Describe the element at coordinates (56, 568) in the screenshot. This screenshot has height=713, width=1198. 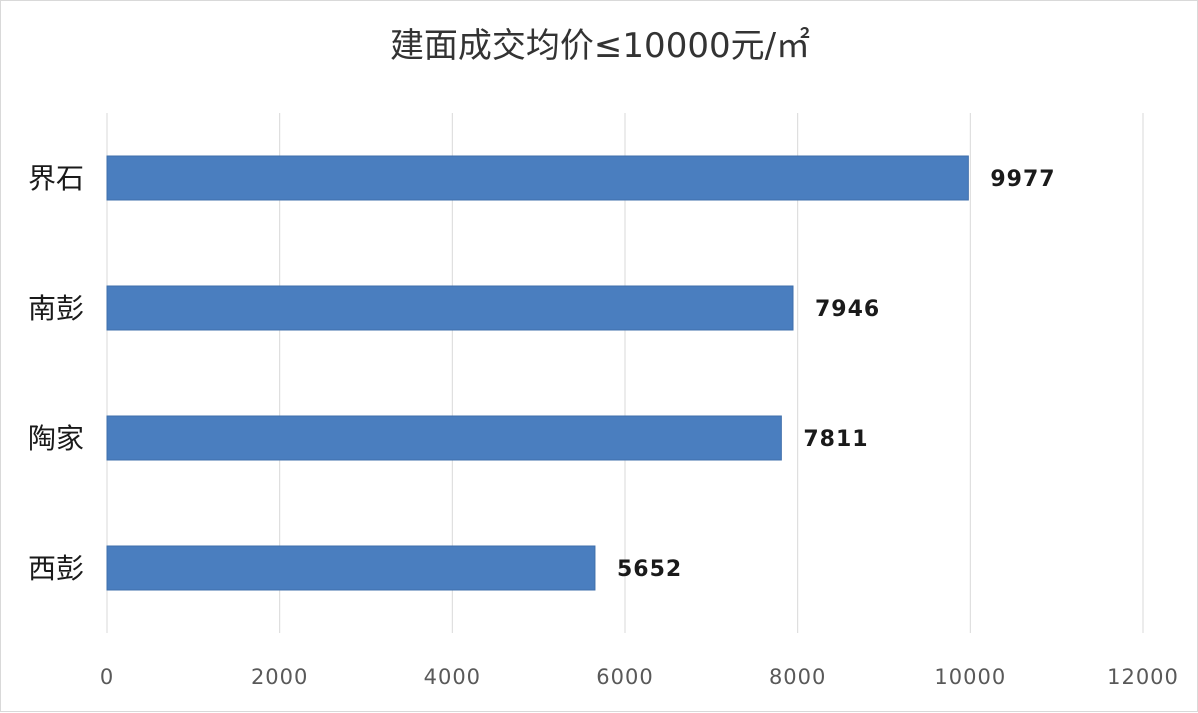
I see `category-label: 西彭` at that location.